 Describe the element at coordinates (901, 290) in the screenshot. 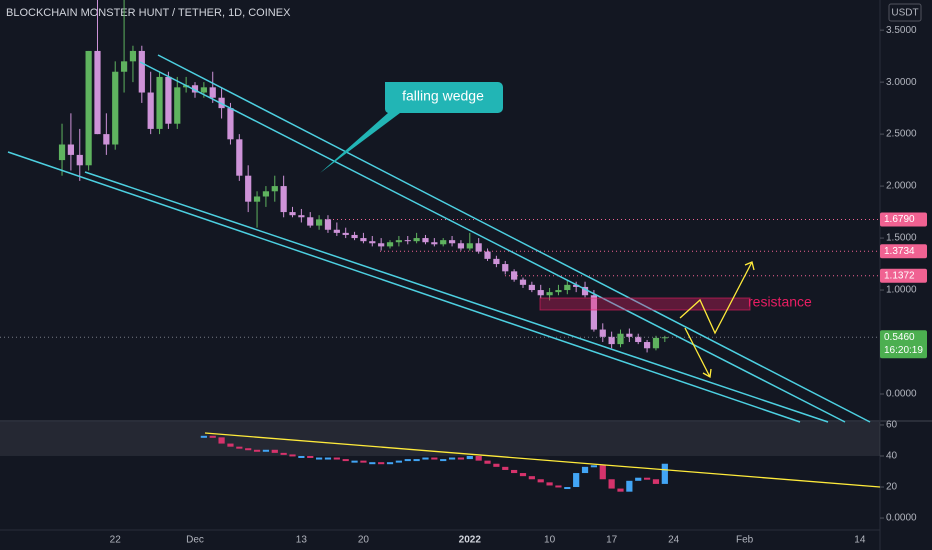

I see `y-tick-label: 1.0000` at that location.